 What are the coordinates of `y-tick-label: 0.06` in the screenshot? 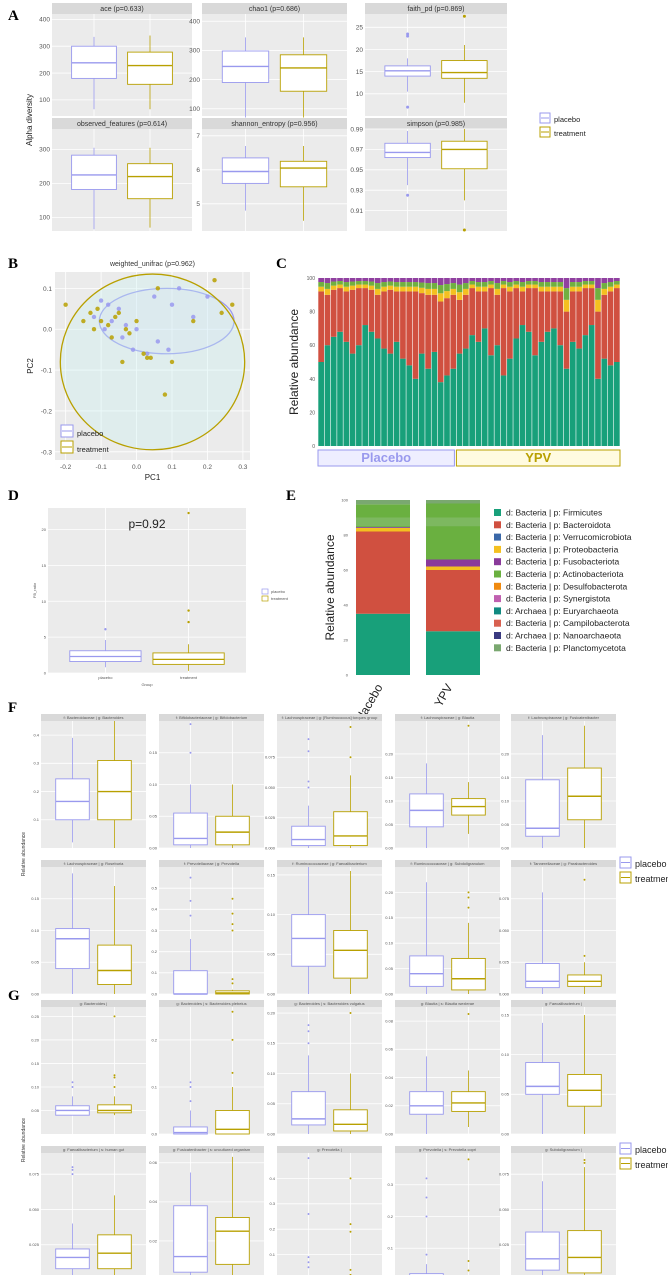 It's located at (153, 1162).